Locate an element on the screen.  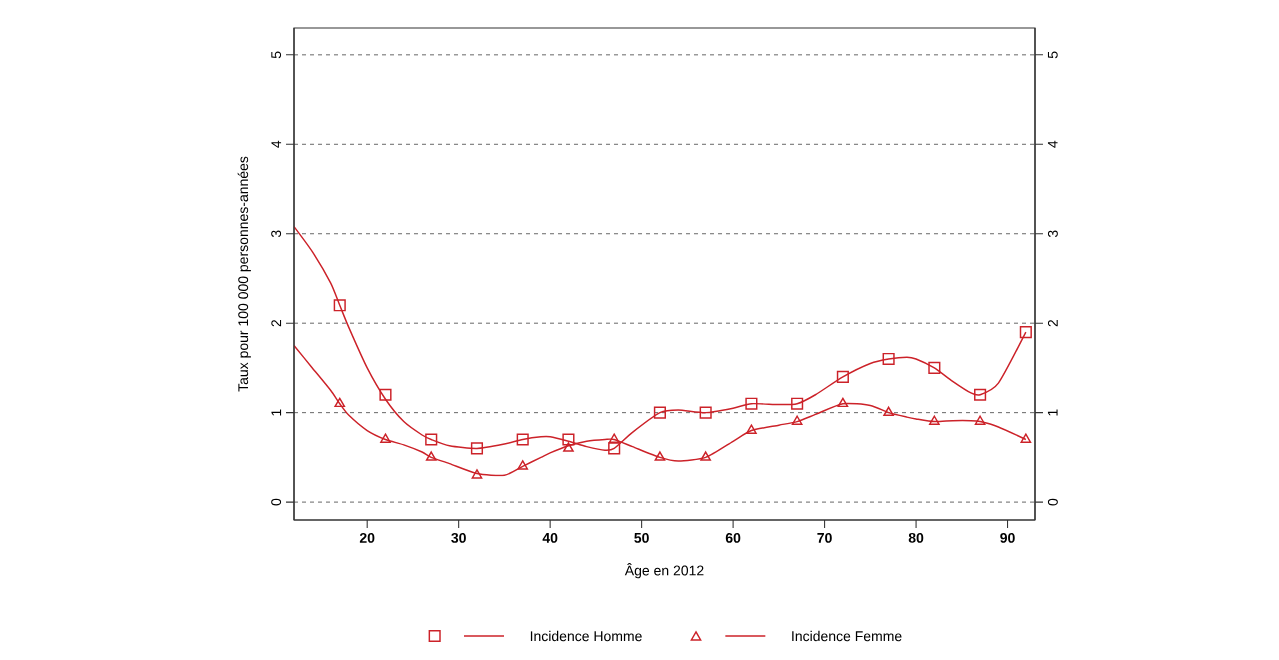
x-tick-label: 20 is located at coordinates (367, 537).